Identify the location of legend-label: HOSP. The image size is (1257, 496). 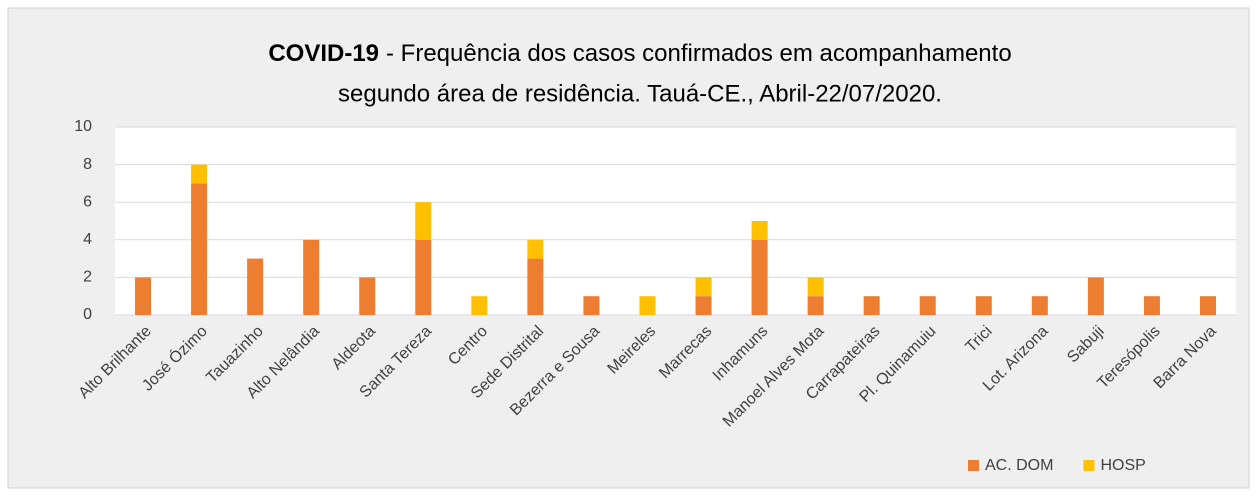
(1122, 465).